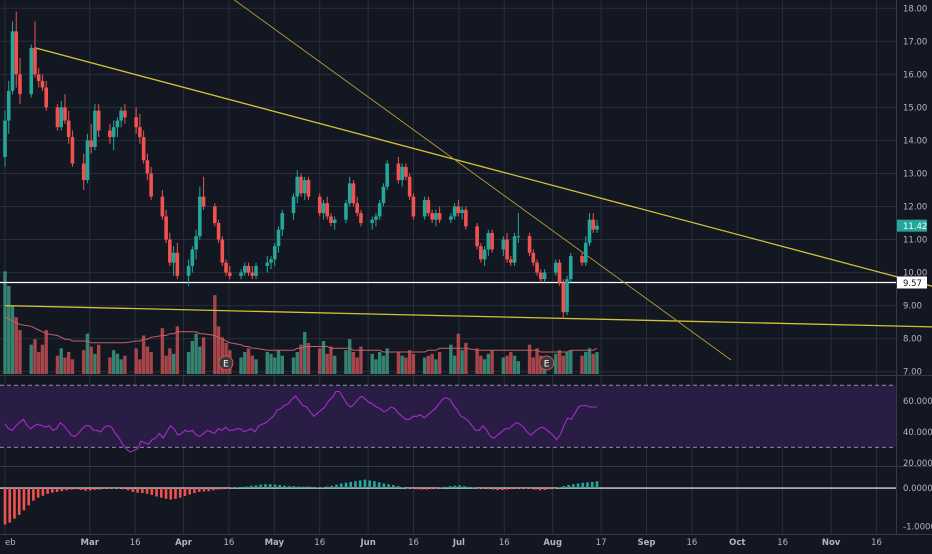 The width and height of the screenshot is (932, 554). What do you see at coordinates (912, 284) in the screenshot?
I see `level-price-label: 9.57` at bounding box center [912, 284].